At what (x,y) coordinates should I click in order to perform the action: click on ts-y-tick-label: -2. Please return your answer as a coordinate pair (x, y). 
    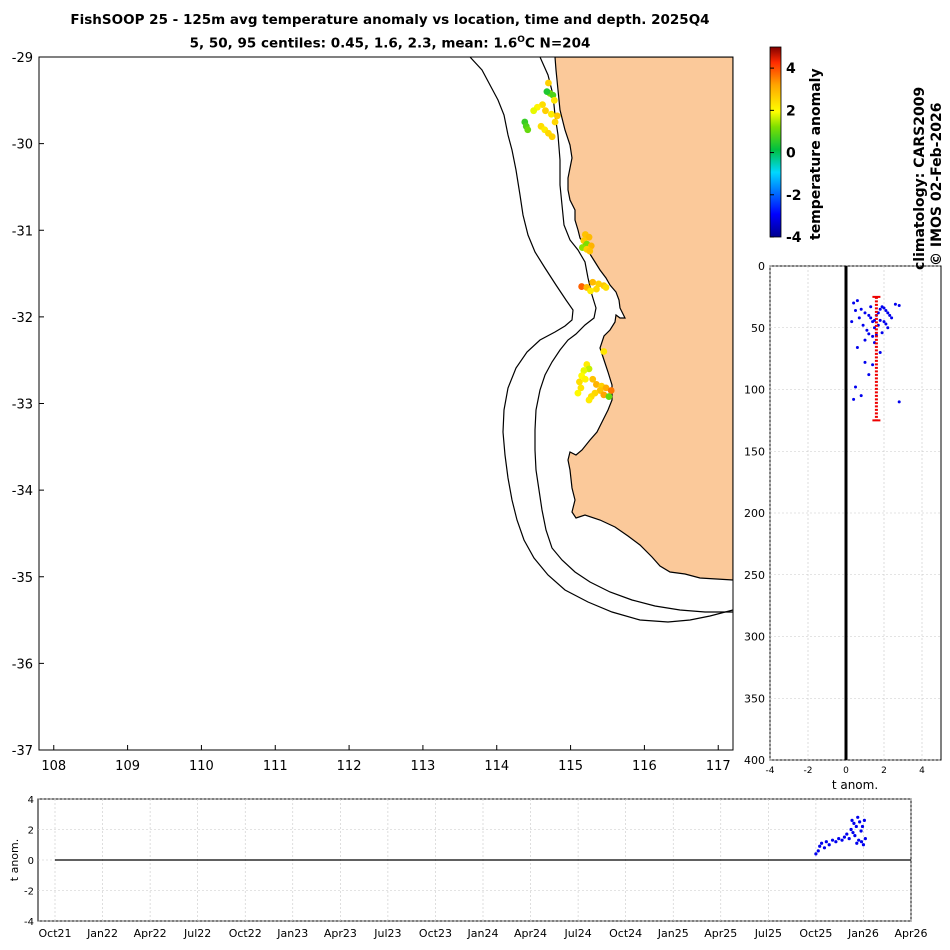
    Looking at the image, I should click on (29, 892).